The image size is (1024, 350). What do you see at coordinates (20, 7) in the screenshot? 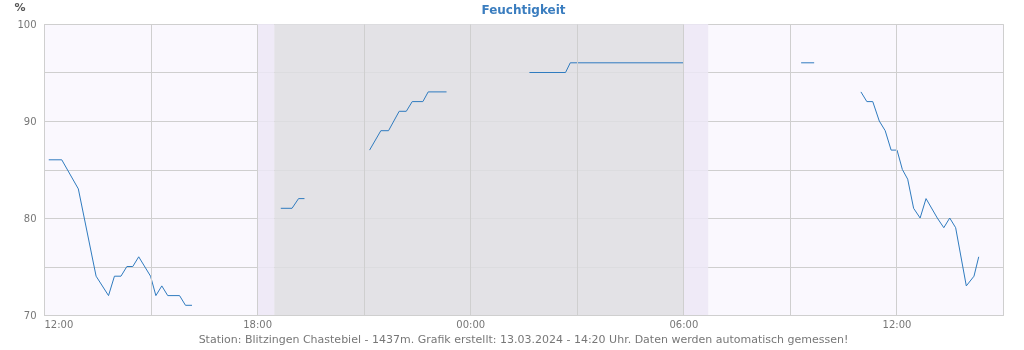
I see `y-axis-title: %` at bounding box center [20, 7].